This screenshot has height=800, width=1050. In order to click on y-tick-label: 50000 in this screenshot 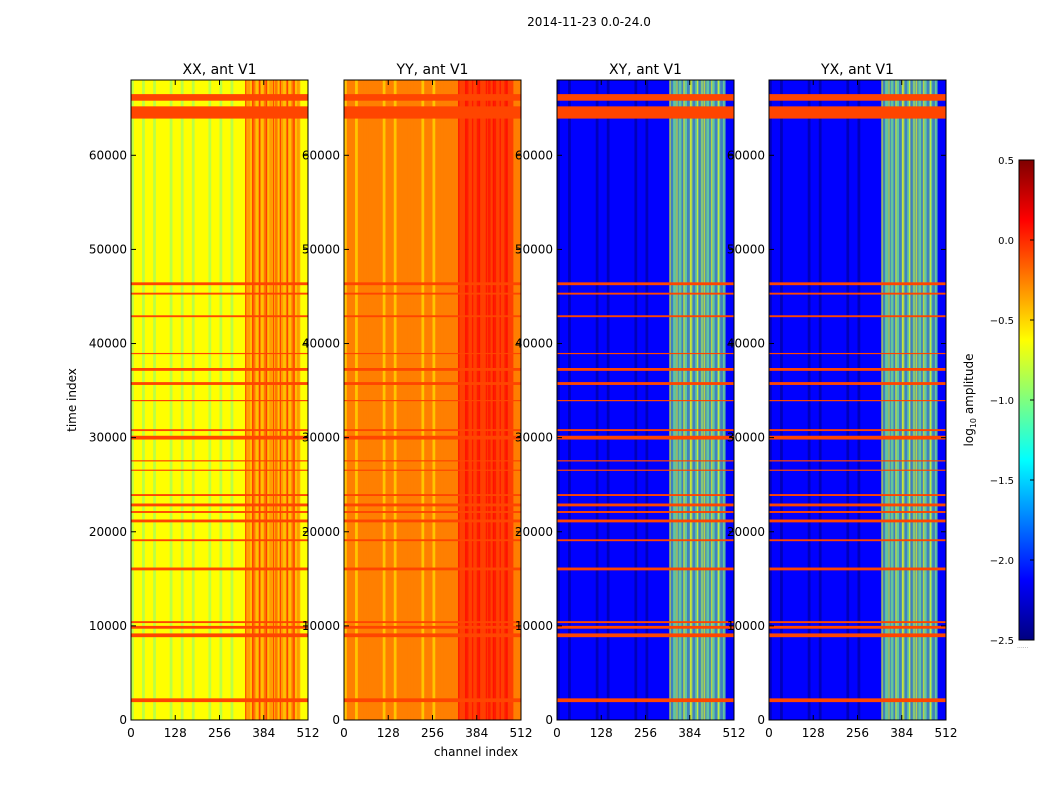, I will do `click(321, 249)`.